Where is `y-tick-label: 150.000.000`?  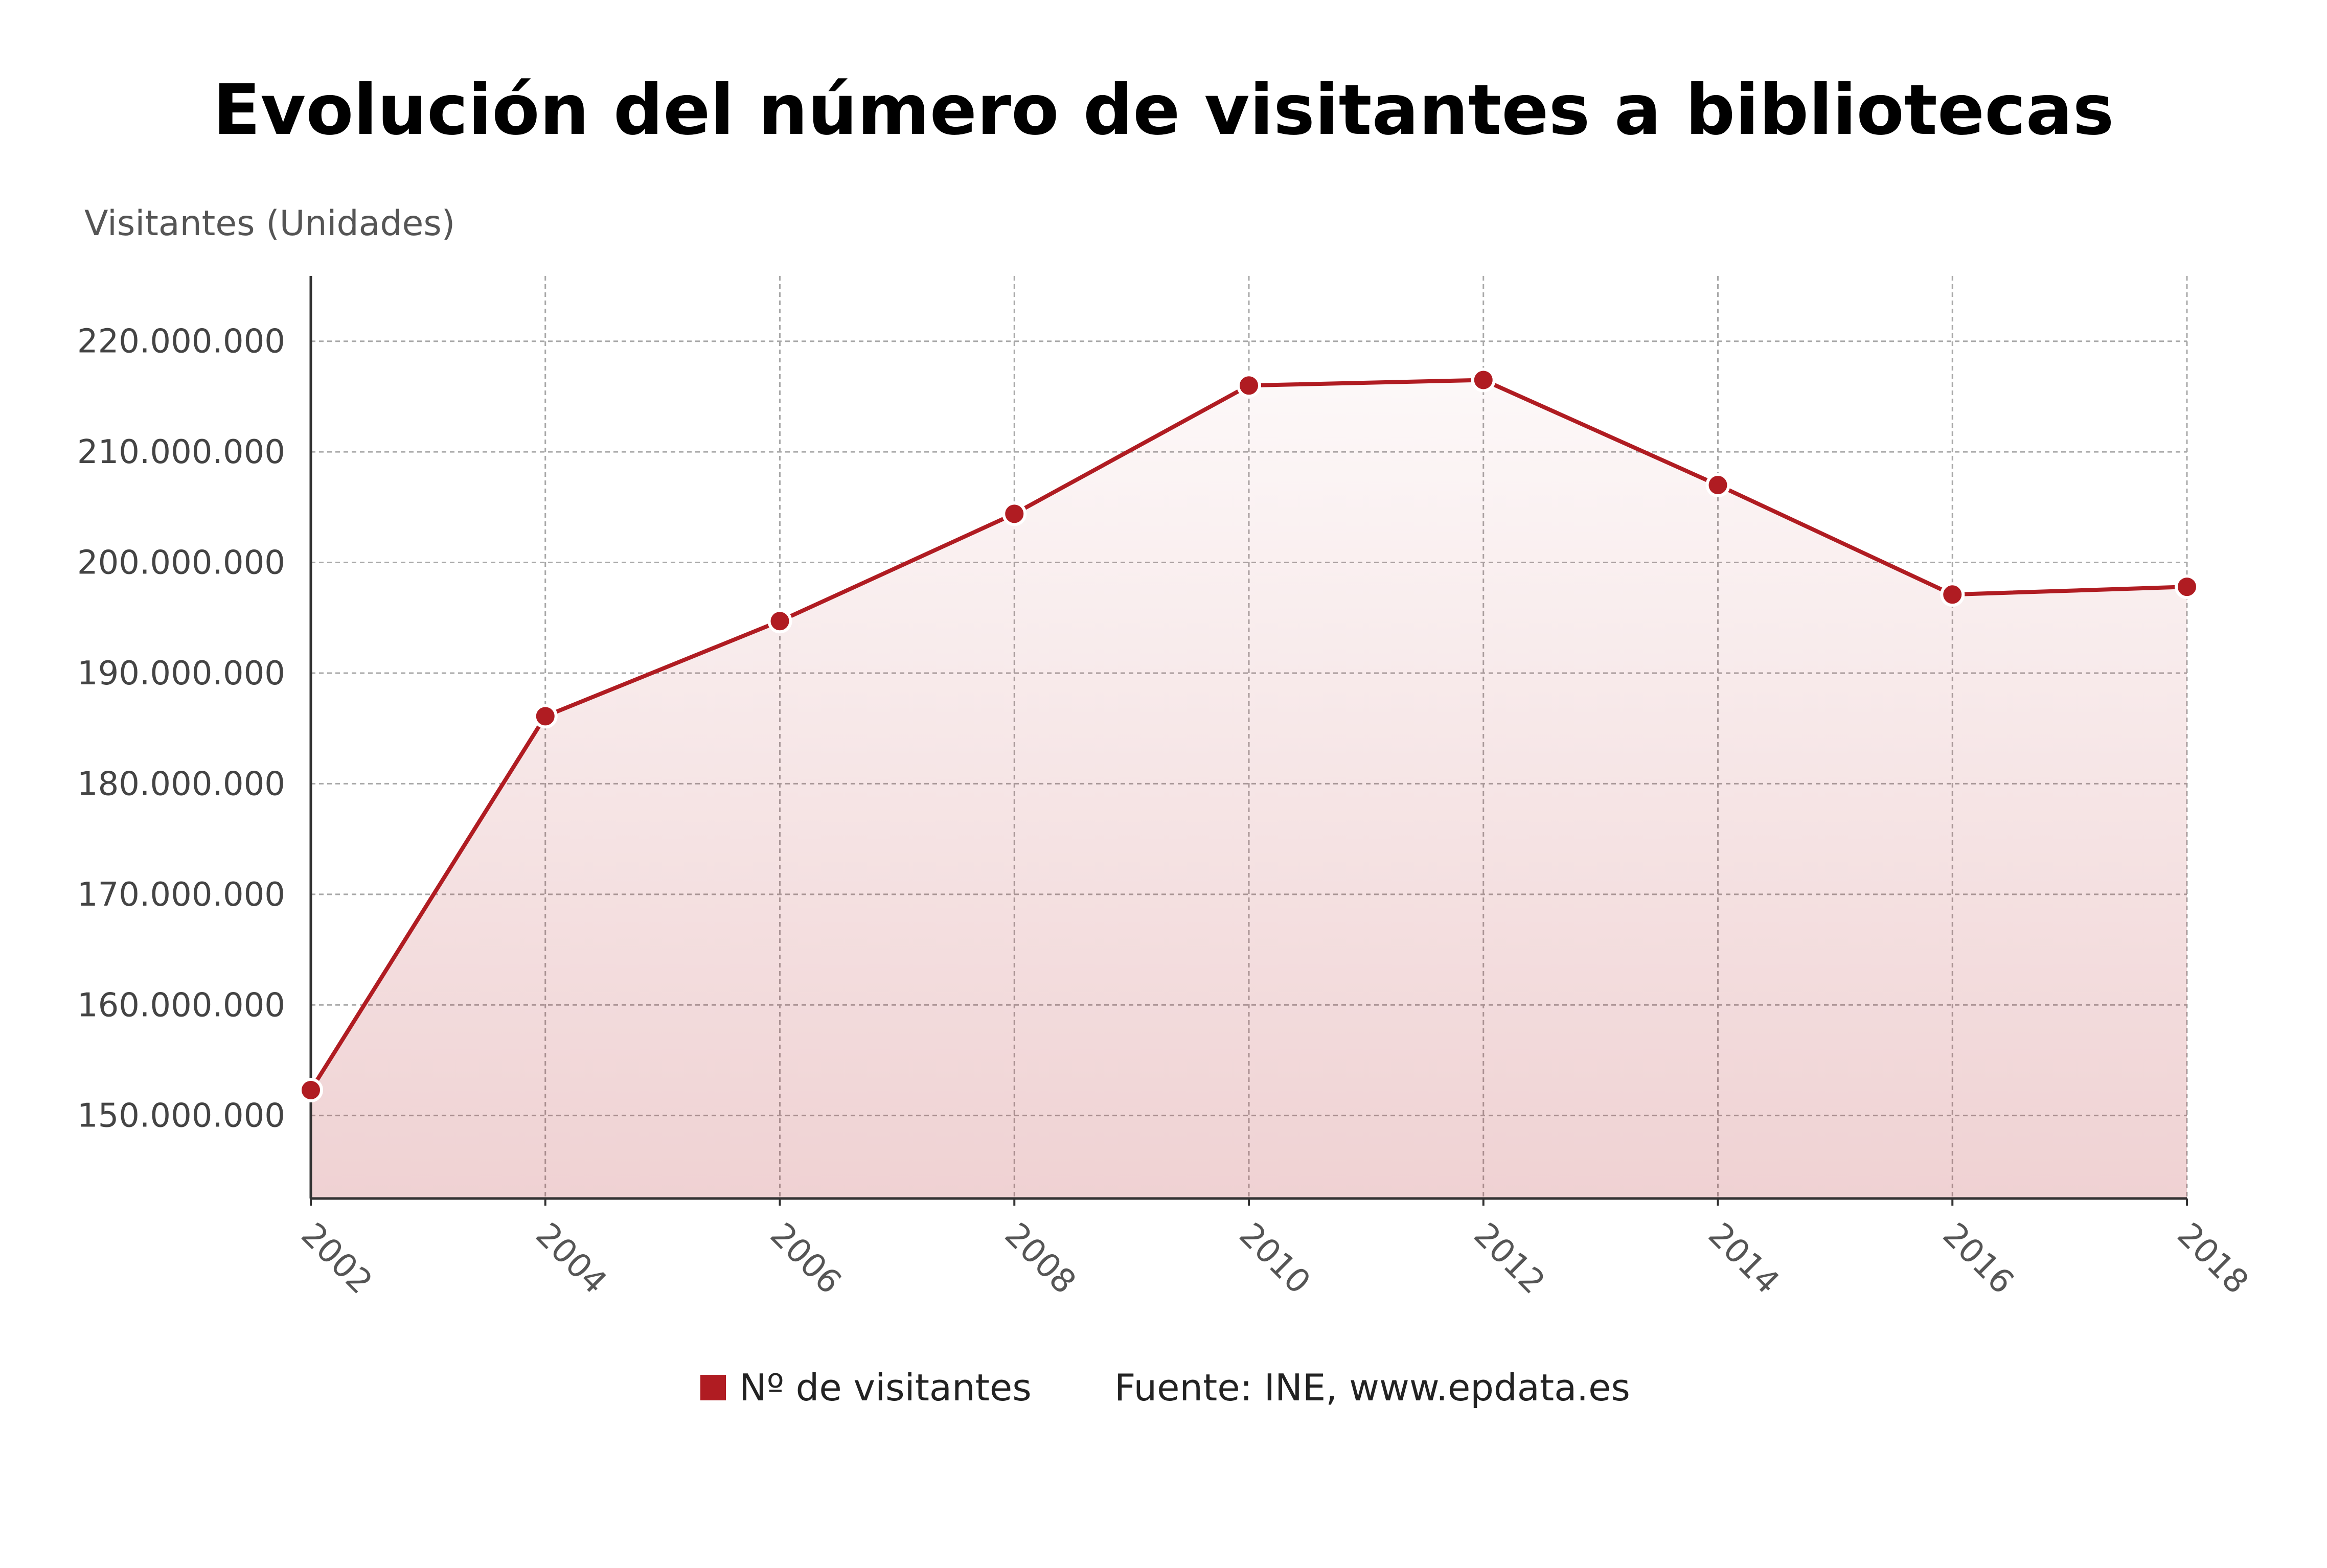 y-tick-label: 150.000.000 is located at coordinates (181, 1116).